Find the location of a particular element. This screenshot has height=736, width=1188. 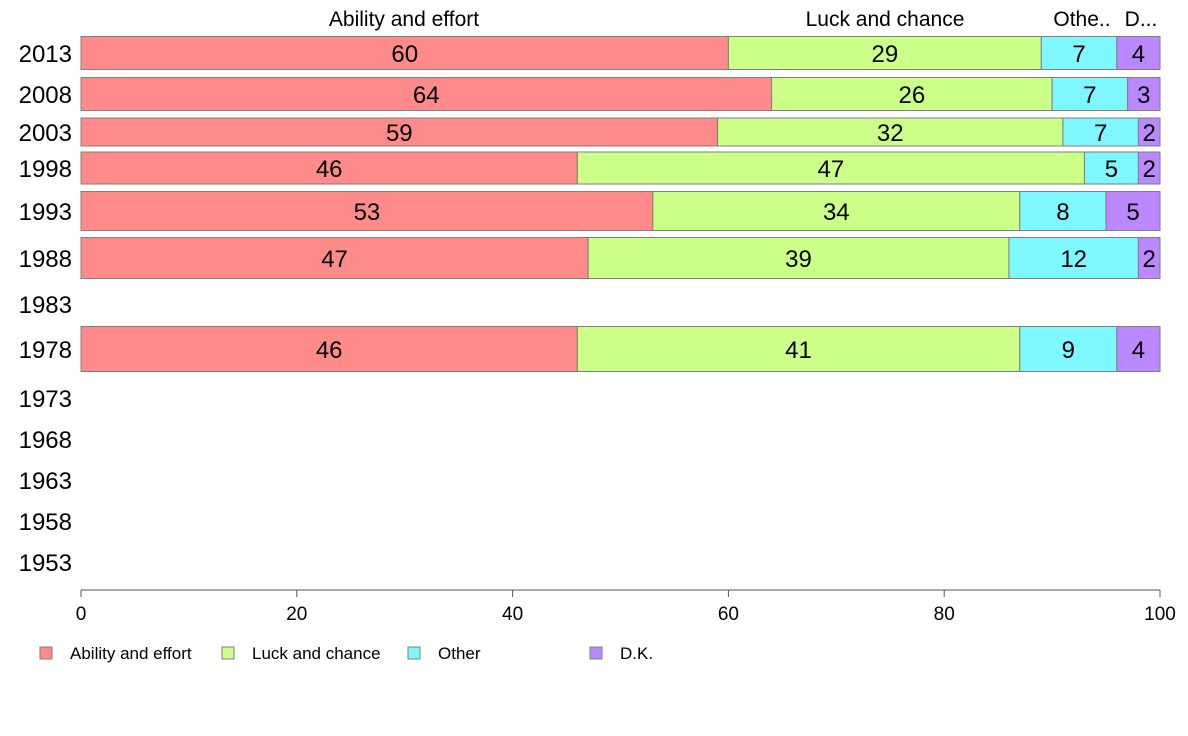

year-label: 2008 is located at coordinates (45, 95).